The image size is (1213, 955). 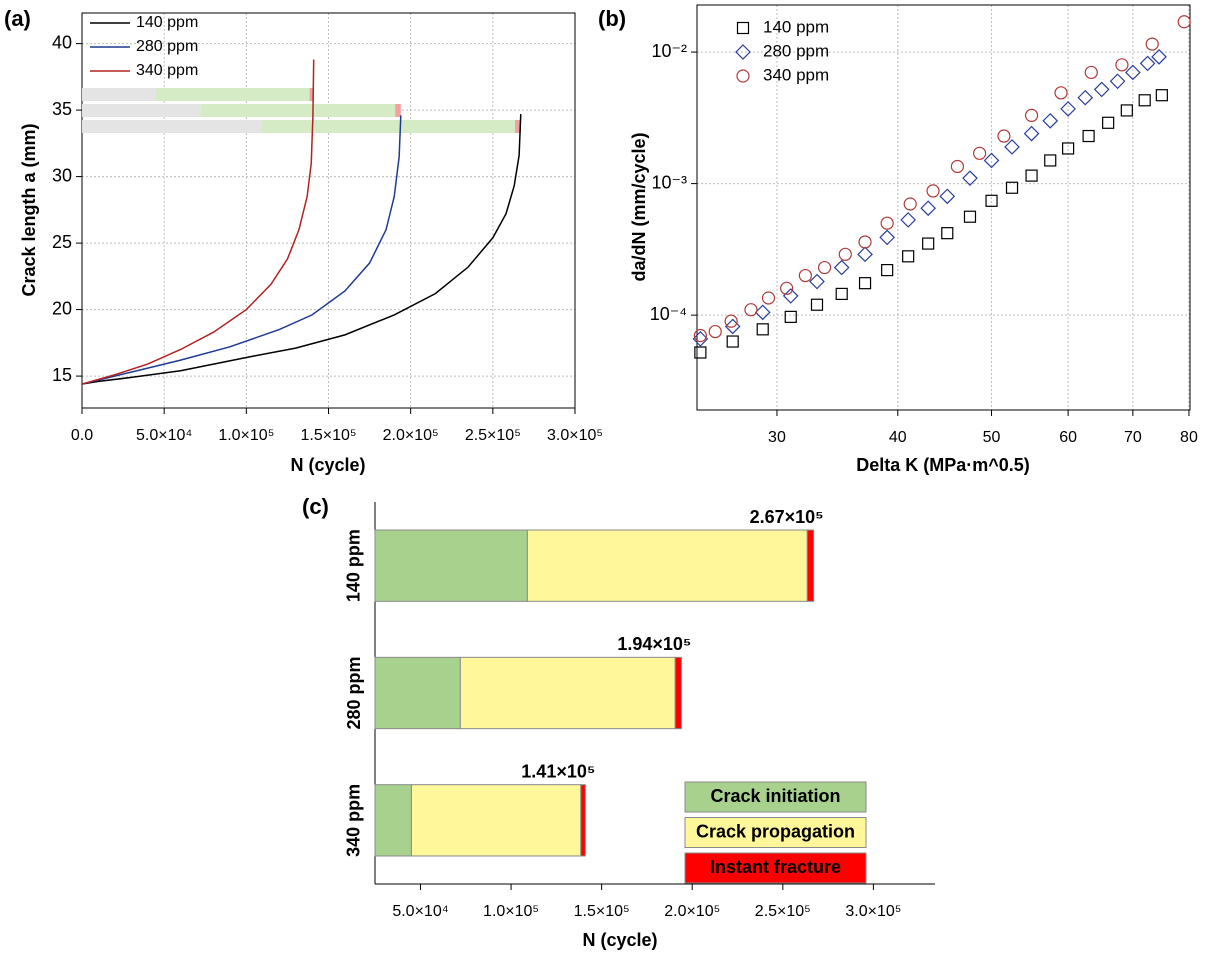 What do you see at coordinates (602, 911) in the screenshot?
I see `x-tick-label: 1.5×10⁵` at bounding box center [602, 911].